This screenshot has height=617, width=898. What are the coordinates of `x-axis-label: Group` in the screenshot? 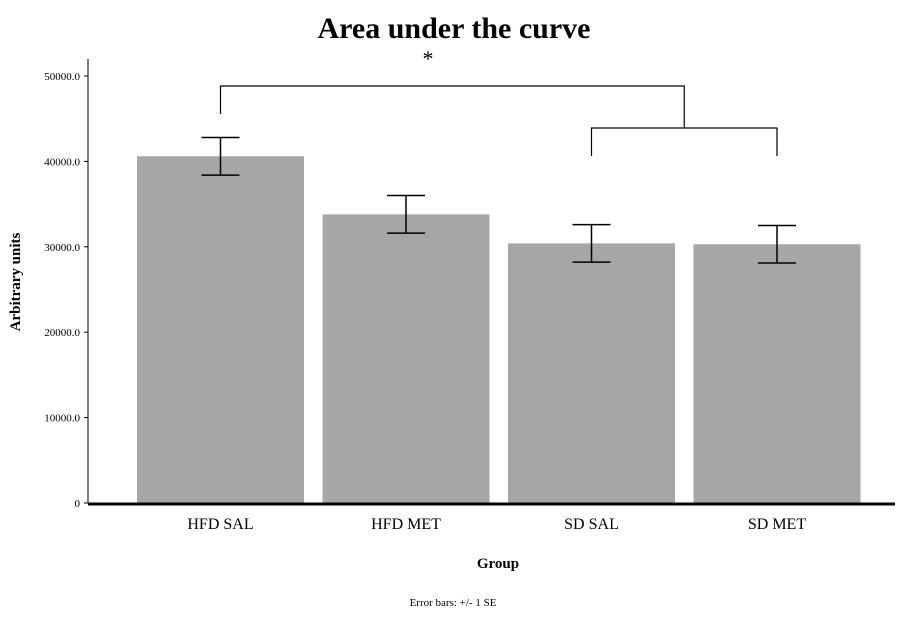 It's located at (498, 564).